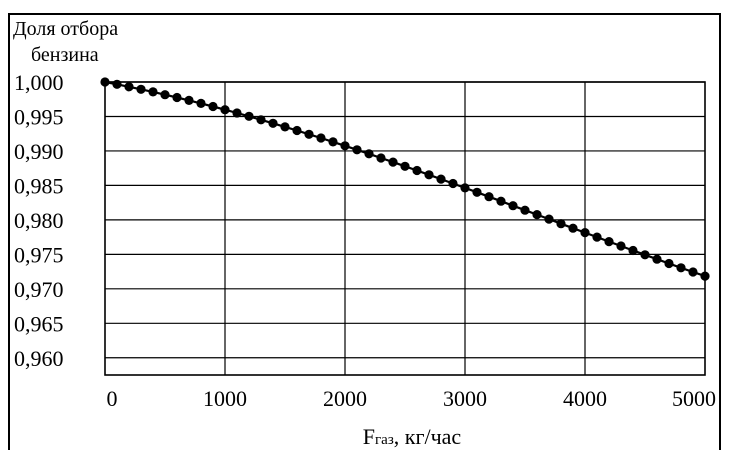  I want to click on y-tick-label: 0,965, so click(39, 323).